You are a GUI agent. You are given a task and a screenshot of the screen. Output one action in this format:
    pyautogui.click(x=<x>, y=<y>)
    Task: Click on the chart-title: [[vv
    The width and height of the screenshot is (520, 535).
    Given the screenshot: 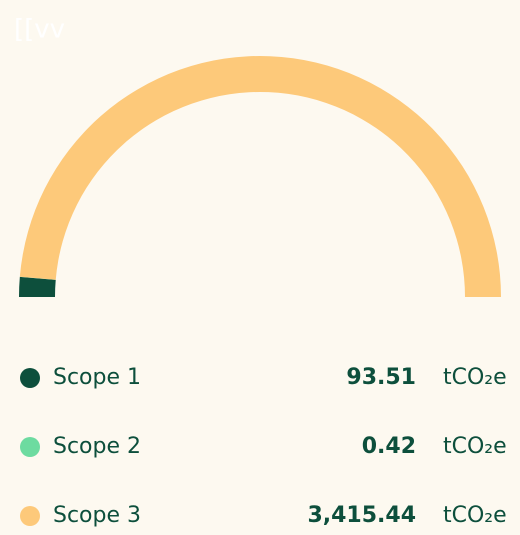 What is the action you would take?
    pyautogui.click(x=39, y=30)
    